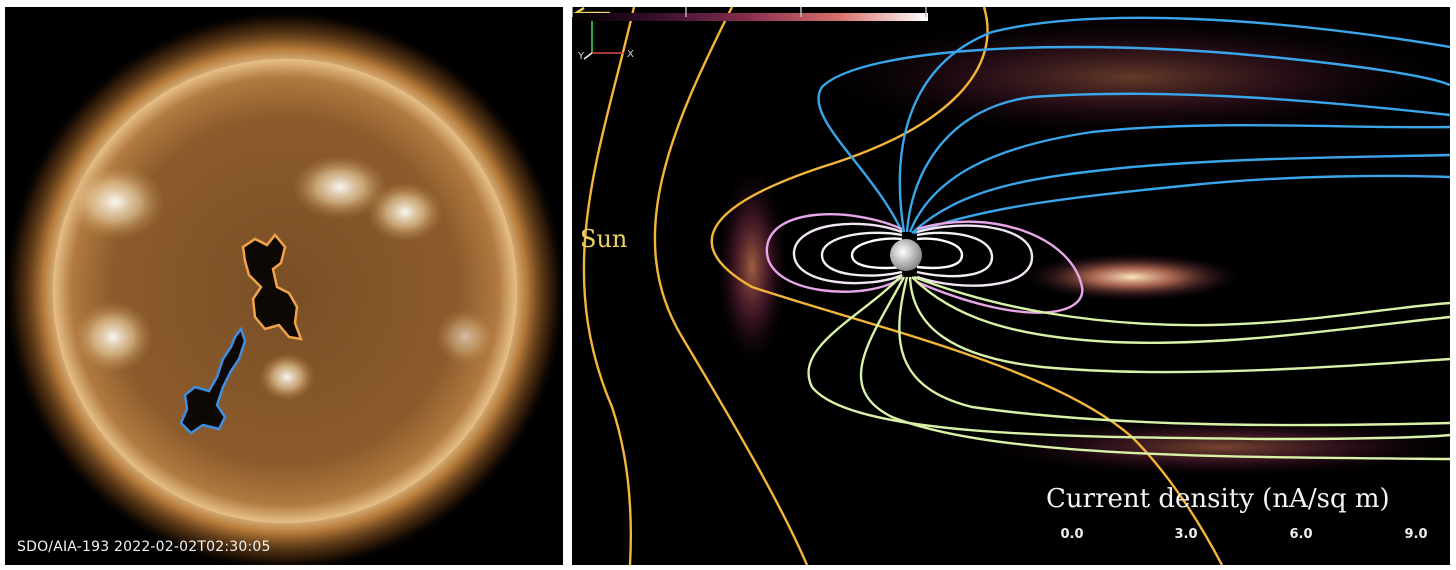 This screenshot has width=1456, height=570. Describe the element at coordinates (1240, 537) in the screenshot. I see `colorbar-tick-labels: 0.0 3.0 6.0 9.0` at that location.